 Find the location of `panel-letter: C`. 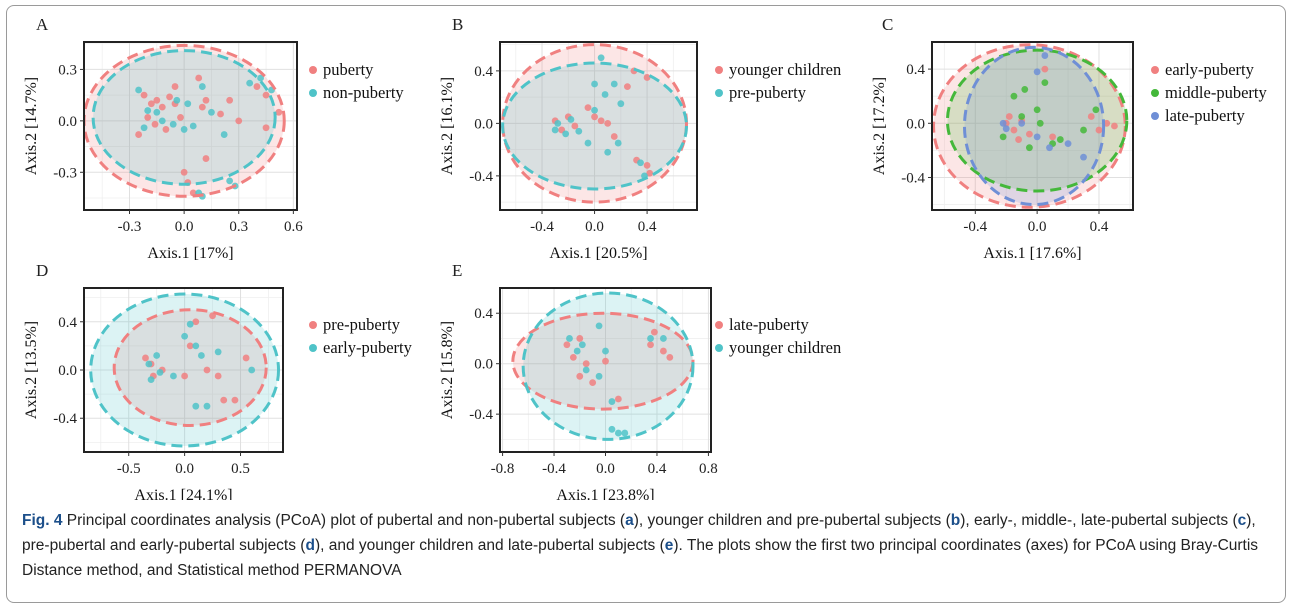

panel-letter: C is located at coordinates (887, 24).